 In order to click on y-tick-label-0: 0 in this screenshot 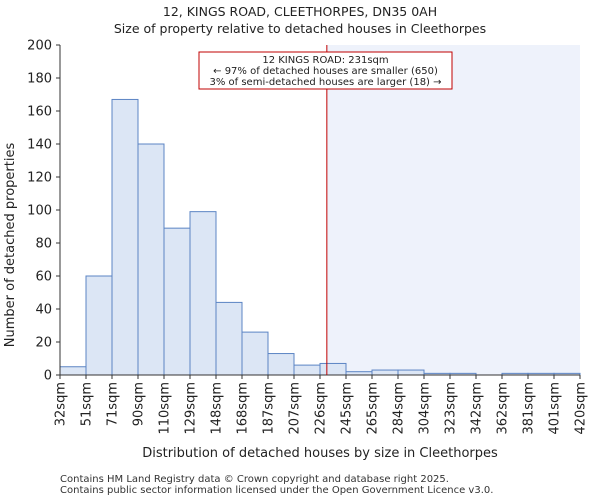, I will do `click(48, 376)`.